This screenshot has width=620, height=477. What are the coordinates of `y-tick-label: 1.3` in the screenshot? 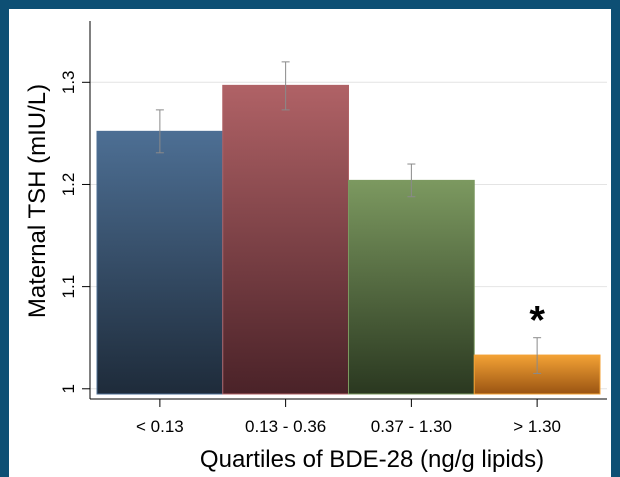 It's located at (68, 82).